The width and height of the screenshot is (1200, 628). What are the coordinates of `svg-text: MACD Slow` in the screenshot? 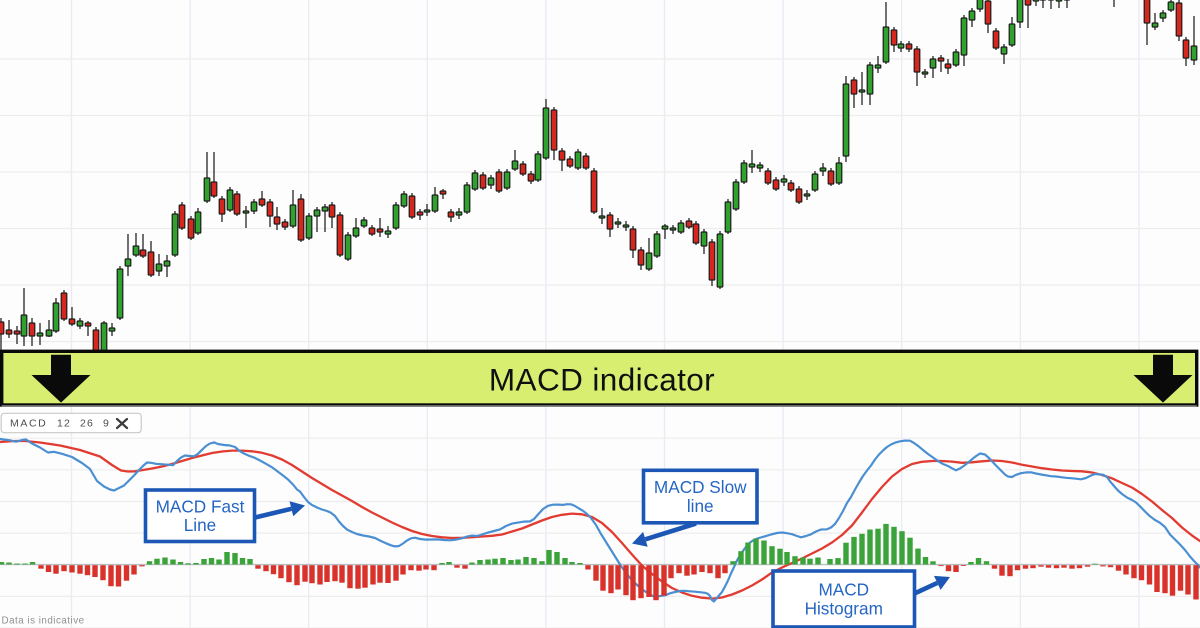 It's located at (700, 487).